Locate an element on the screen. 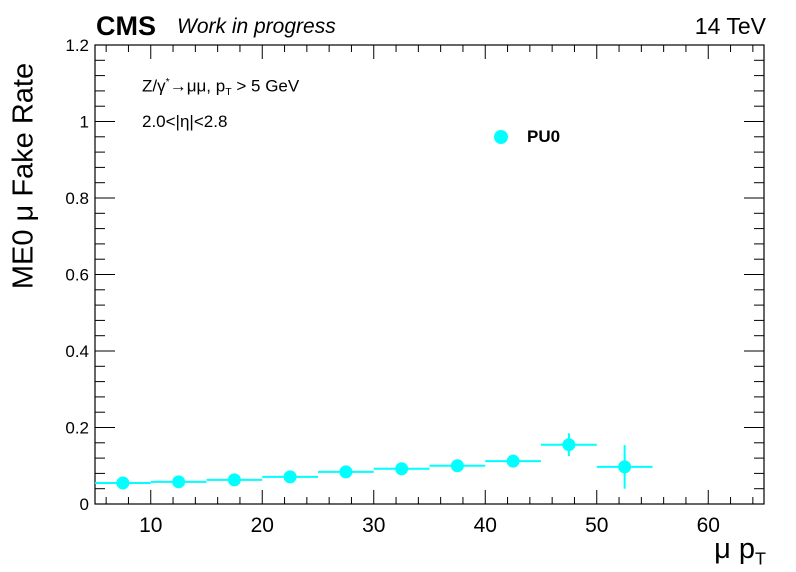  data-series is located at coordinates (374, 461).